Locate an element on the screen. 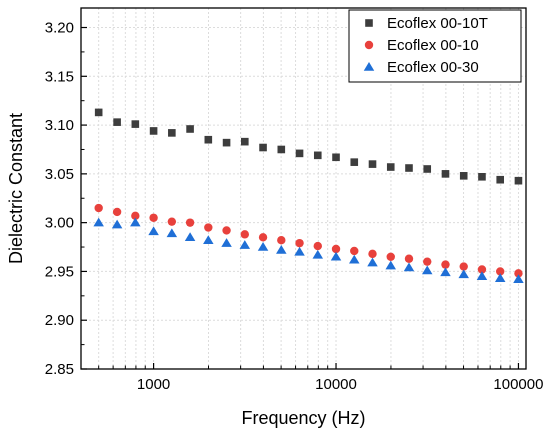 Image resolution: width=550 pixels, height=433 pixels. legend-label: Ecoflex 00-30 is located at coordinates (433, 67).